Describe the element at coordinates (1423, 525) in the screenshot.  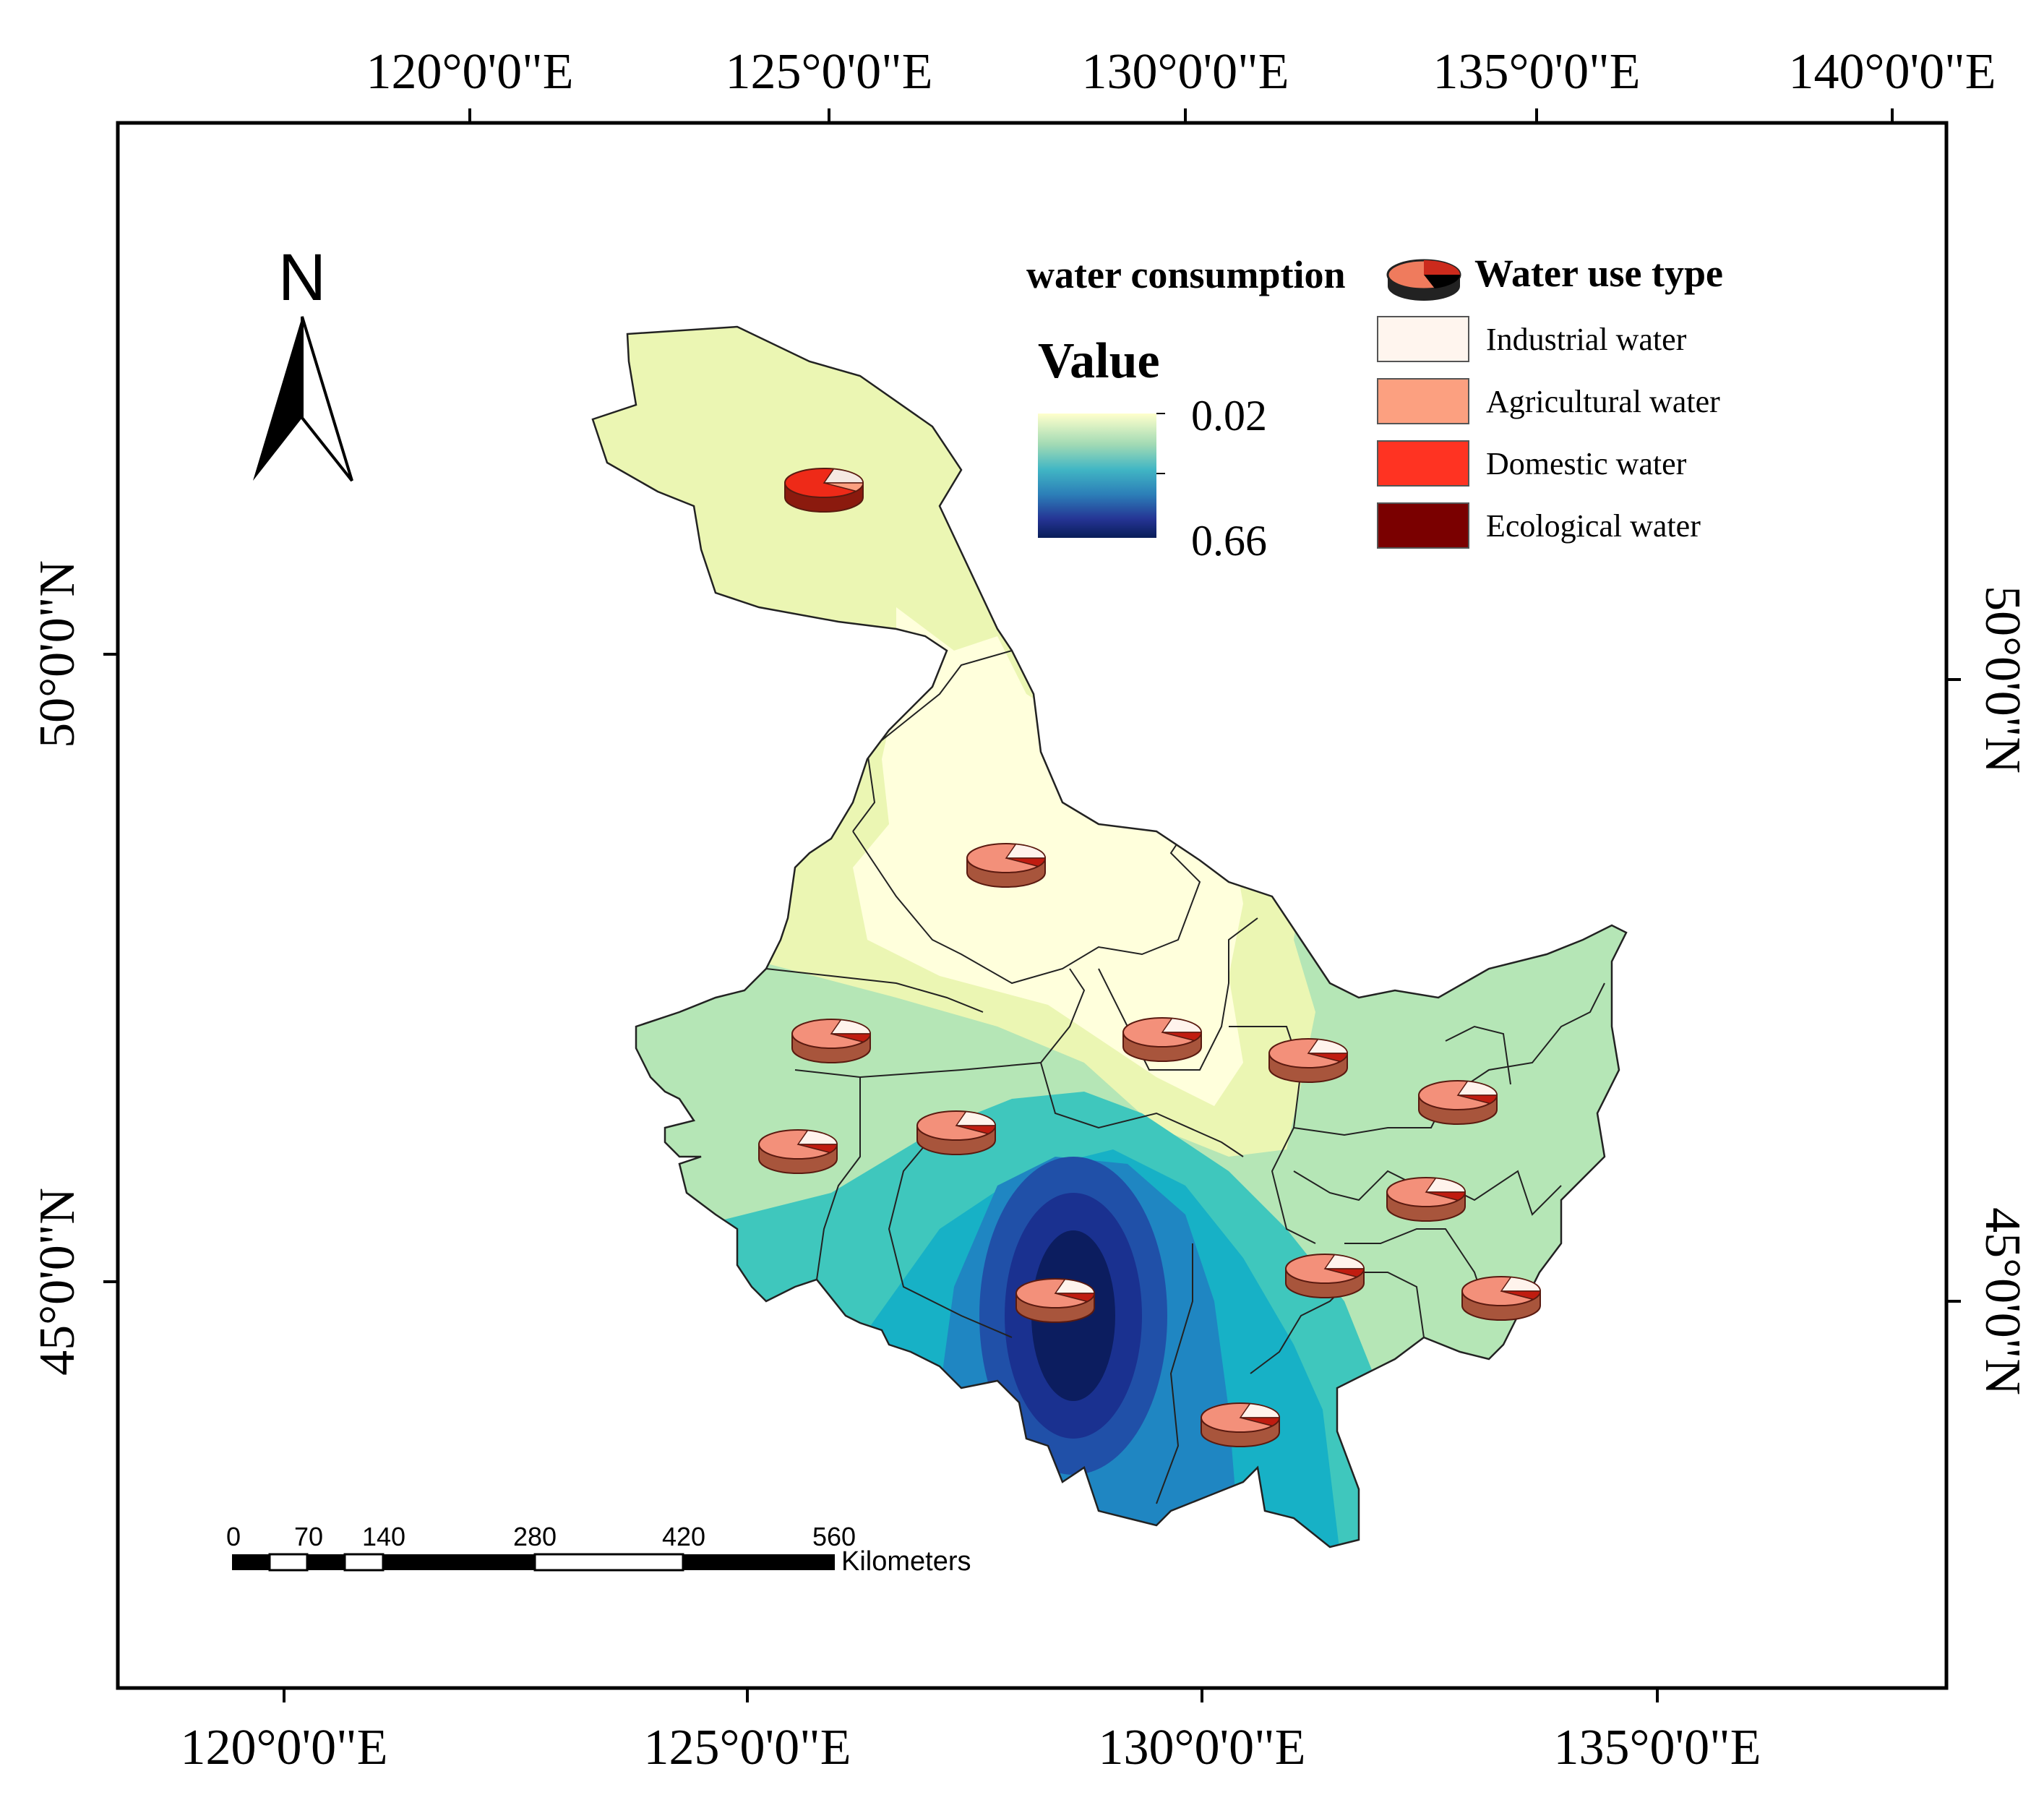
I see `legend-swatch-ecological` at that location.